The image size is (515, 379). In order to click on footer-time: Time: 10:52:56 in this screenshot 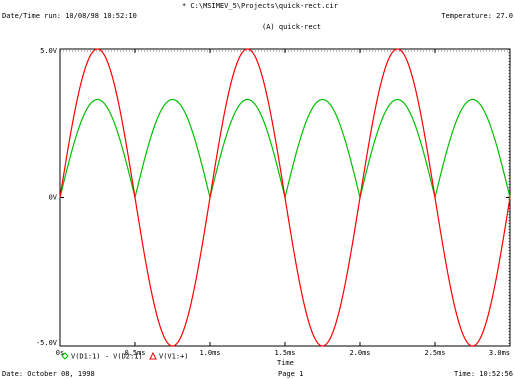, I will do `click(483, 374)`.